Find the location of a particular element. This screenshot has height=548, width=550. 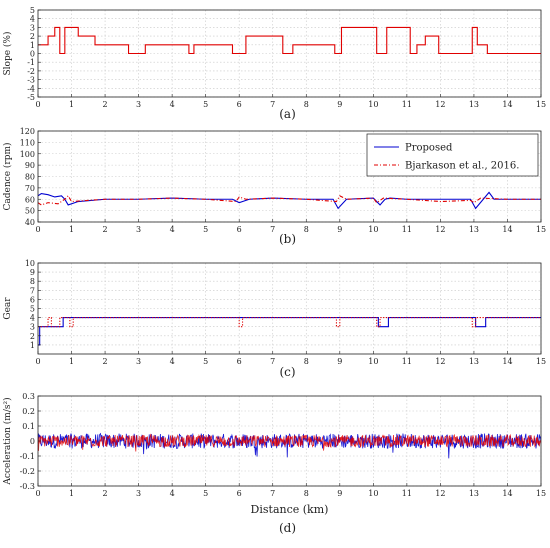

y-tick-label: 0.2 is located at coordinates (28, 411).